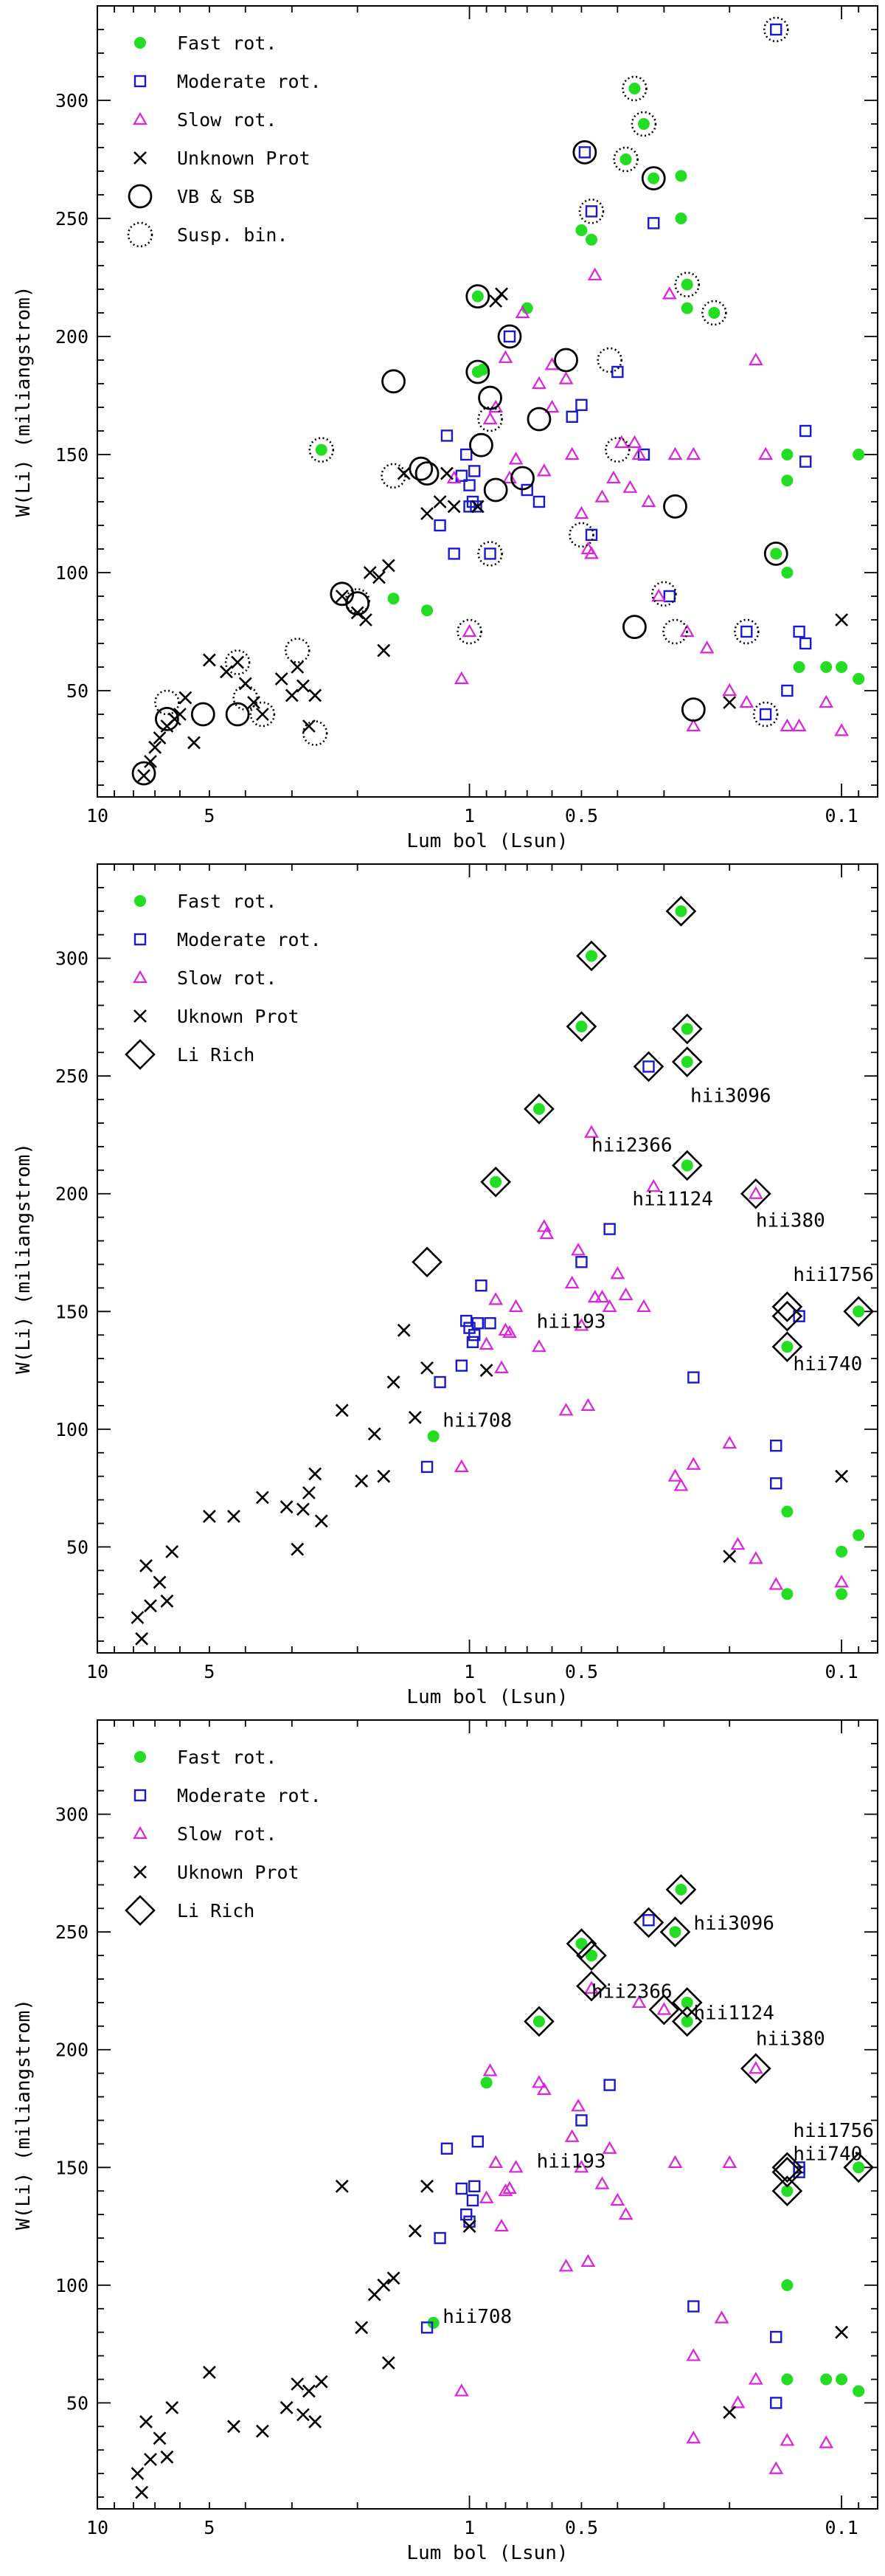 The height and width of the screenshot is (2576, 885). I want to click on x-tick-label: 5, so click(209, 816).